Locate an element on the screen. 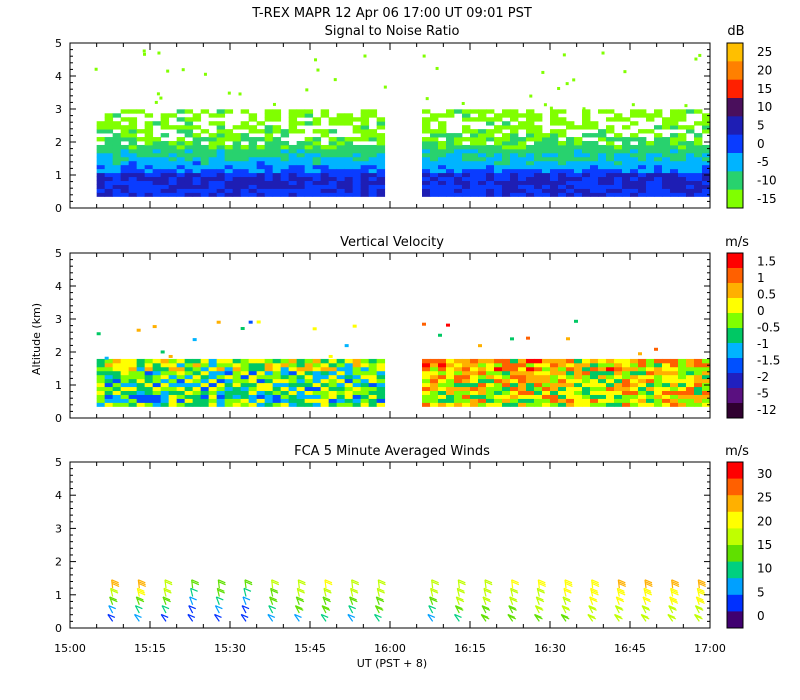 The height and width of the screenshot is (700, 800). y-tick-label: 5 is located at coordinates (58, 43).